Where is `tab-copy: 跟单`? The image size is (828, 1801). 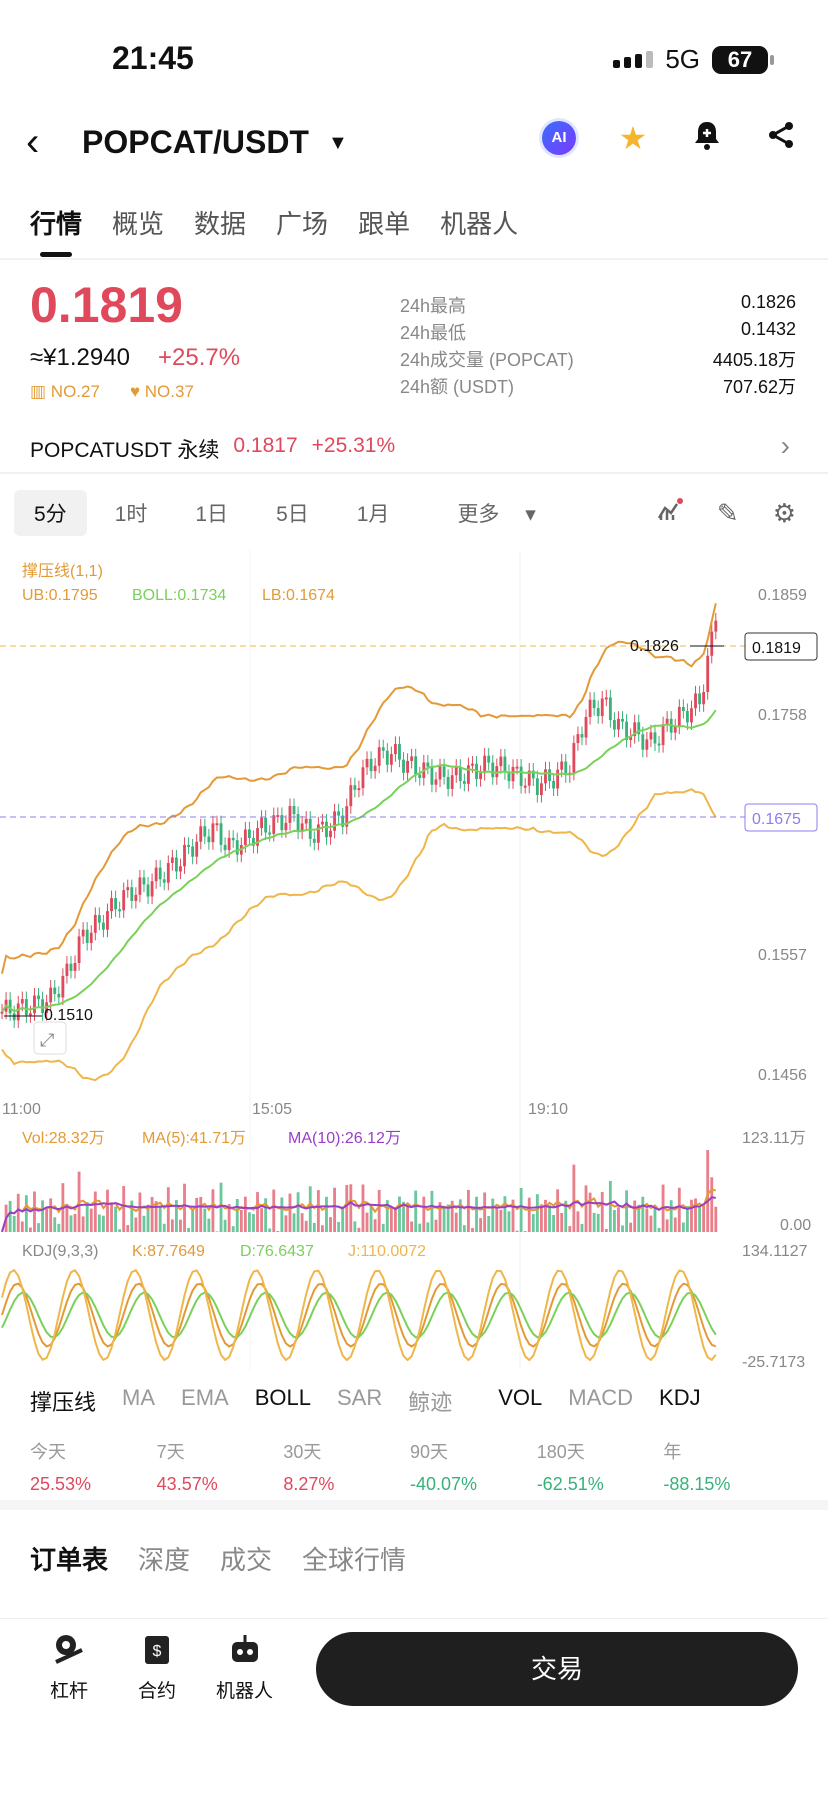
tab-copy: 跟单 is located at coordinates (384, 222).